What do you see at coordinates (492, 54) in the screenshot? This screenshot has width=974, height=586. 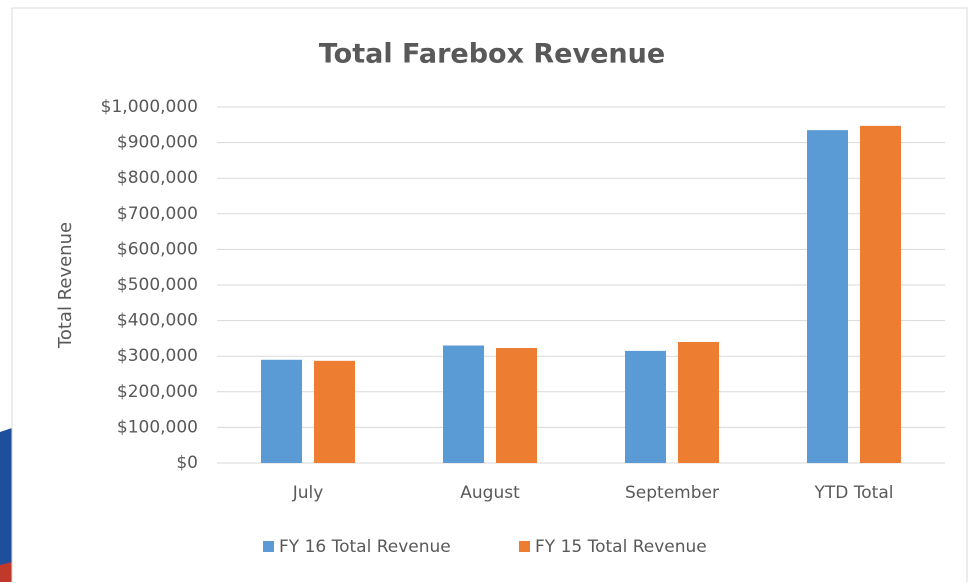 I see `chart-title: Total Farebox Revenue` at bounding box center [492, 54].